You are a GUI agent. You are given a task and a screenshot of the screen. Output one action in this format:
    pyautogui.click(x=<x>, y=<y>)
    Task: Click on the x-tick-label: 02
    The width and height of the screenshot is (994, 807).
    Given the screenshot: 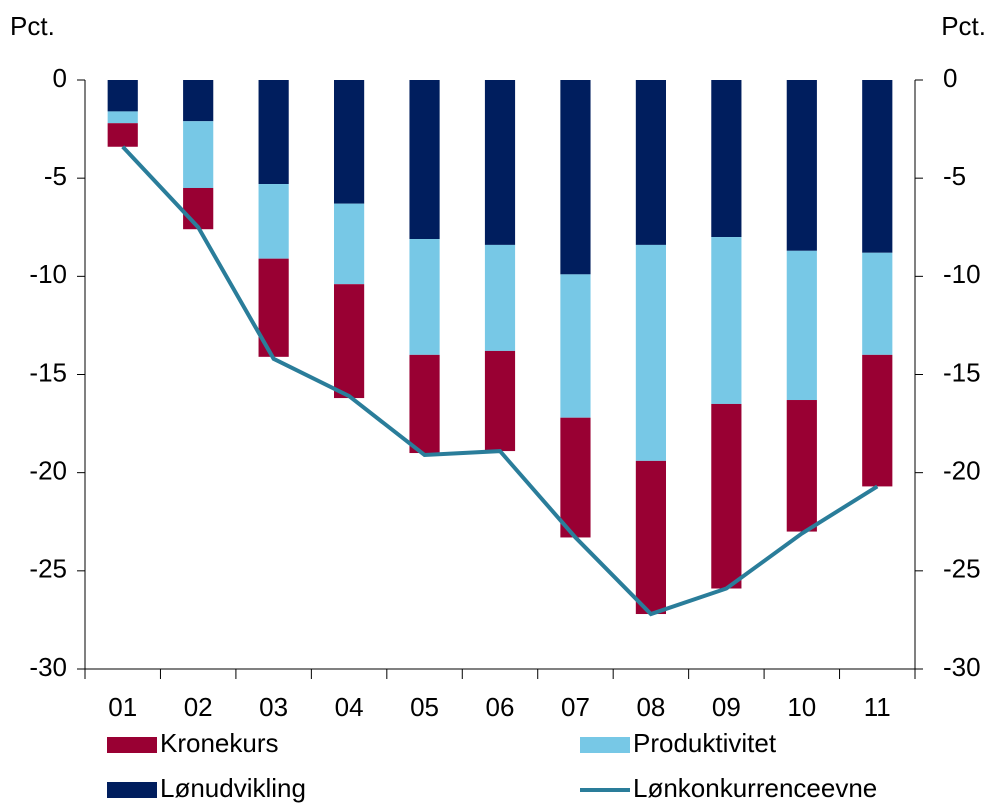 What is the action you would take?
    pyautogui.click(x=198, y=707)
    